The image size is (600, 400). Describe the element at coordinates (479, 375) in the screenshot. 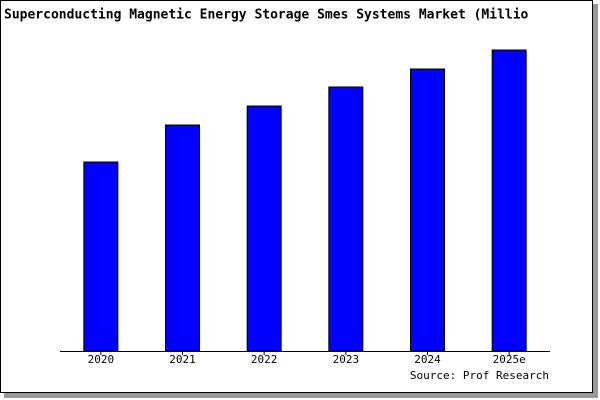

I see `source: Source: Prof Research` at that location.